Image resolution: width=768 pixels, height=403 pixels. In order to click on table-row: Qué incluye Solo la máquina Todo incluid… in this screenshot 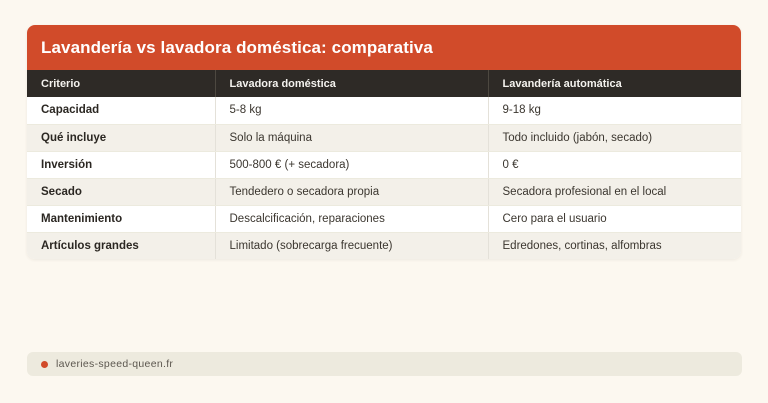, I will do `click(384, 138)`.